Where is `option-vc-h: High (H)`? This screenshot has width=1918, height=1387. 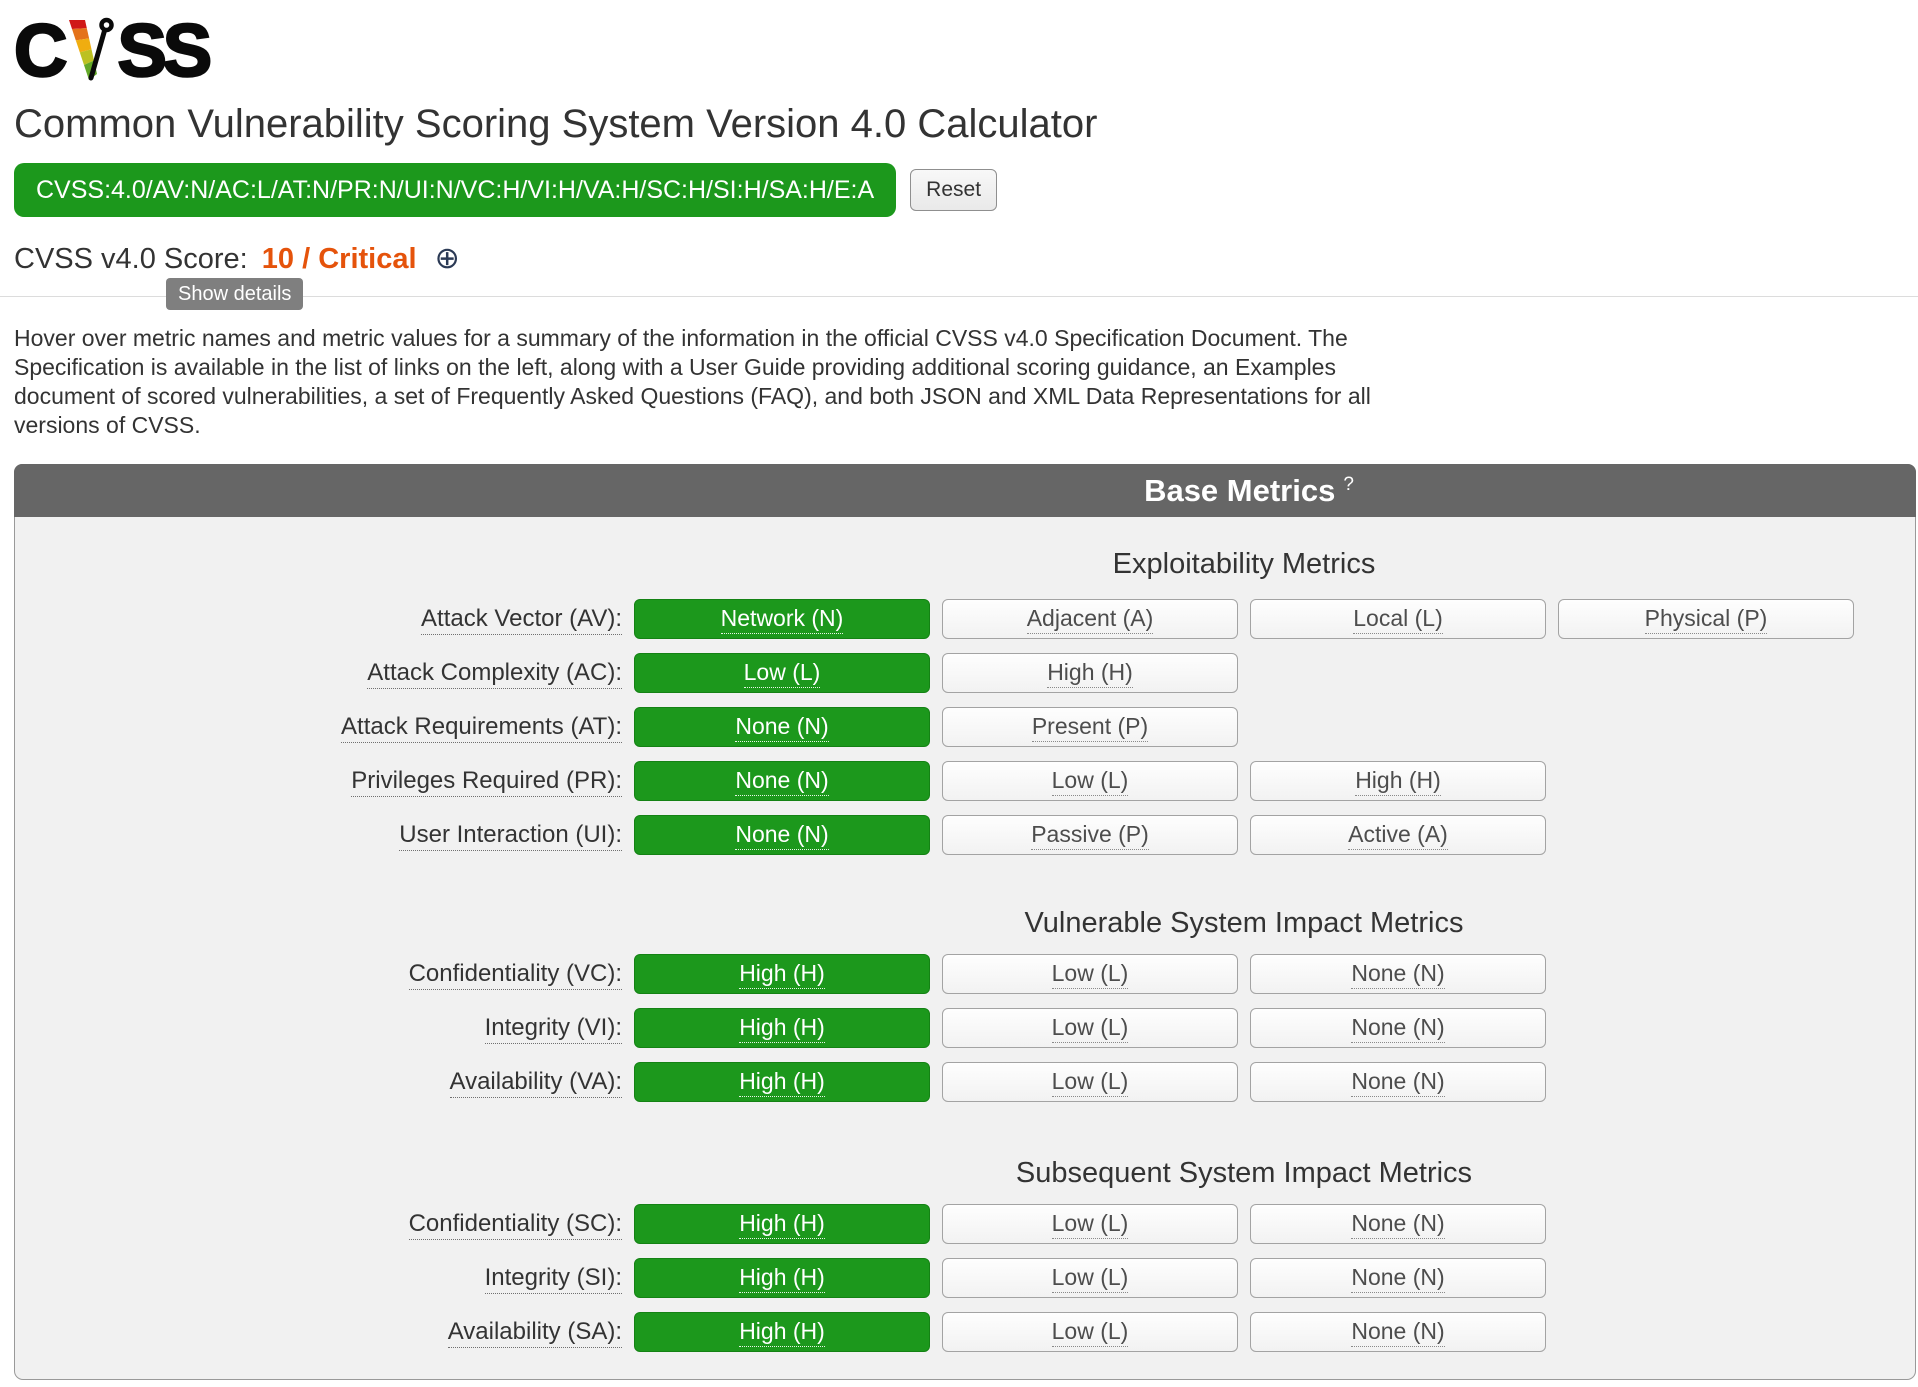
option-vc-h: High (H) is located at coordinates (782, 974).